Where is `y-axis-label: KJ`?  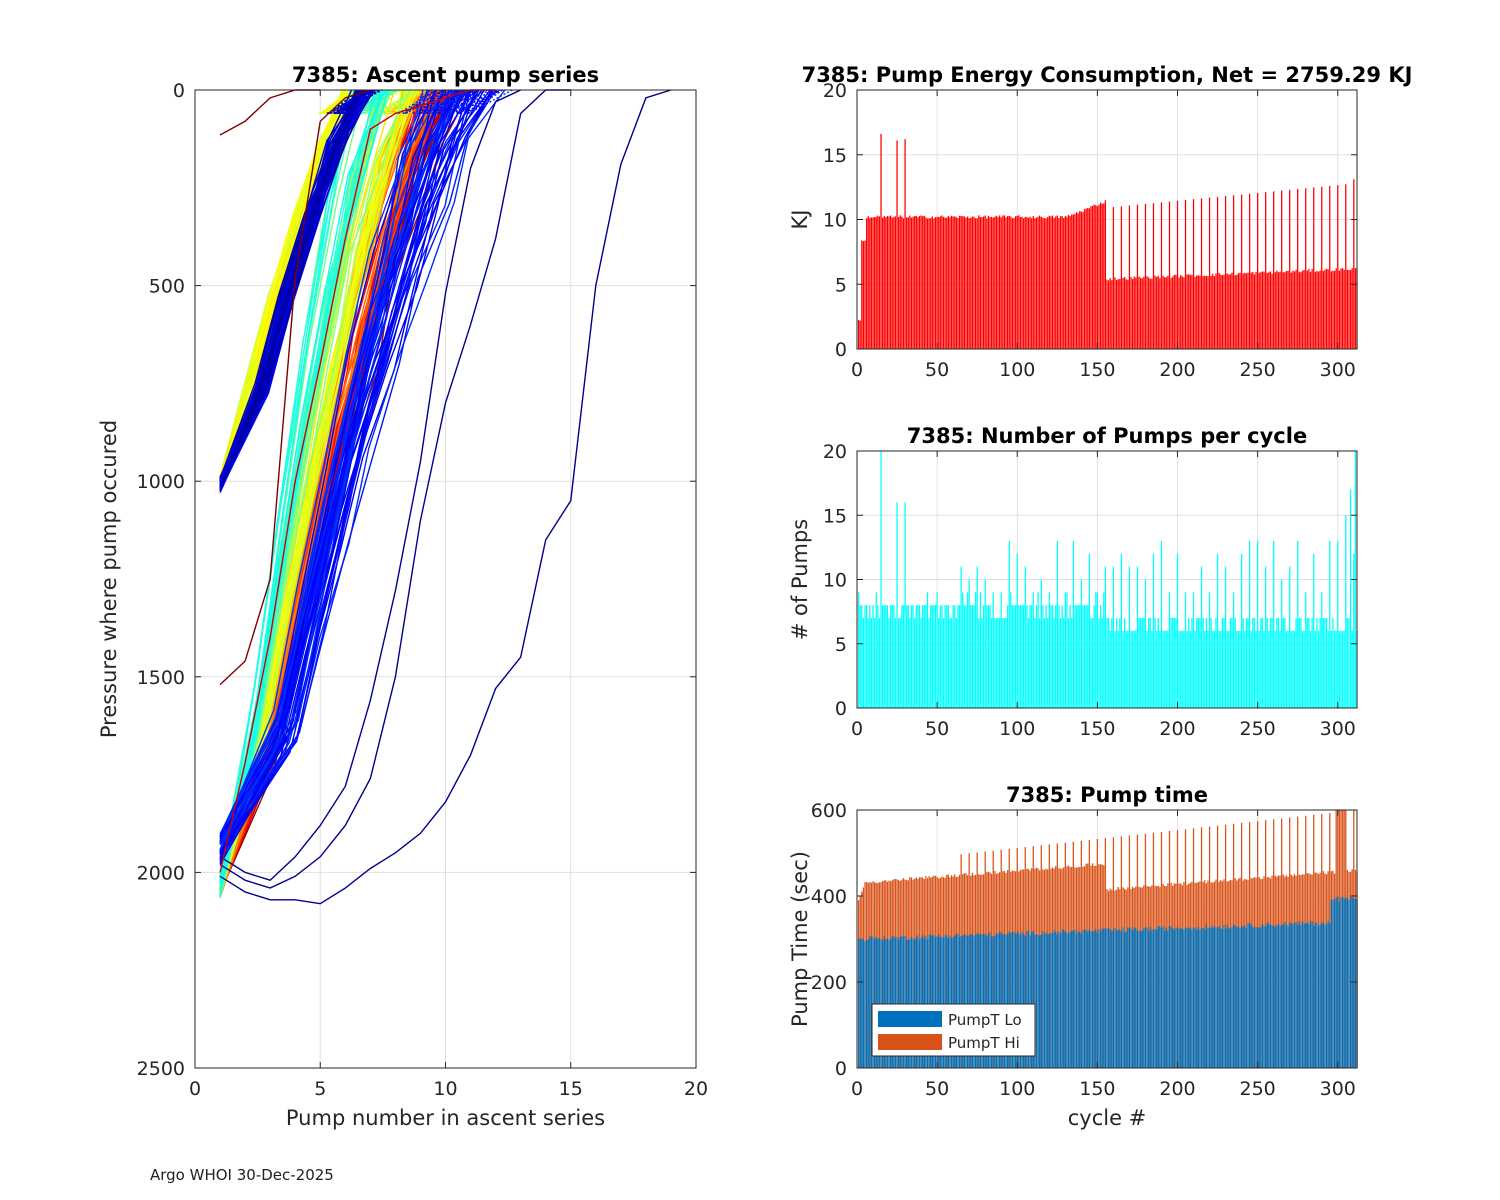 y-axis-label: KJ is located at coordinates (800, 220).